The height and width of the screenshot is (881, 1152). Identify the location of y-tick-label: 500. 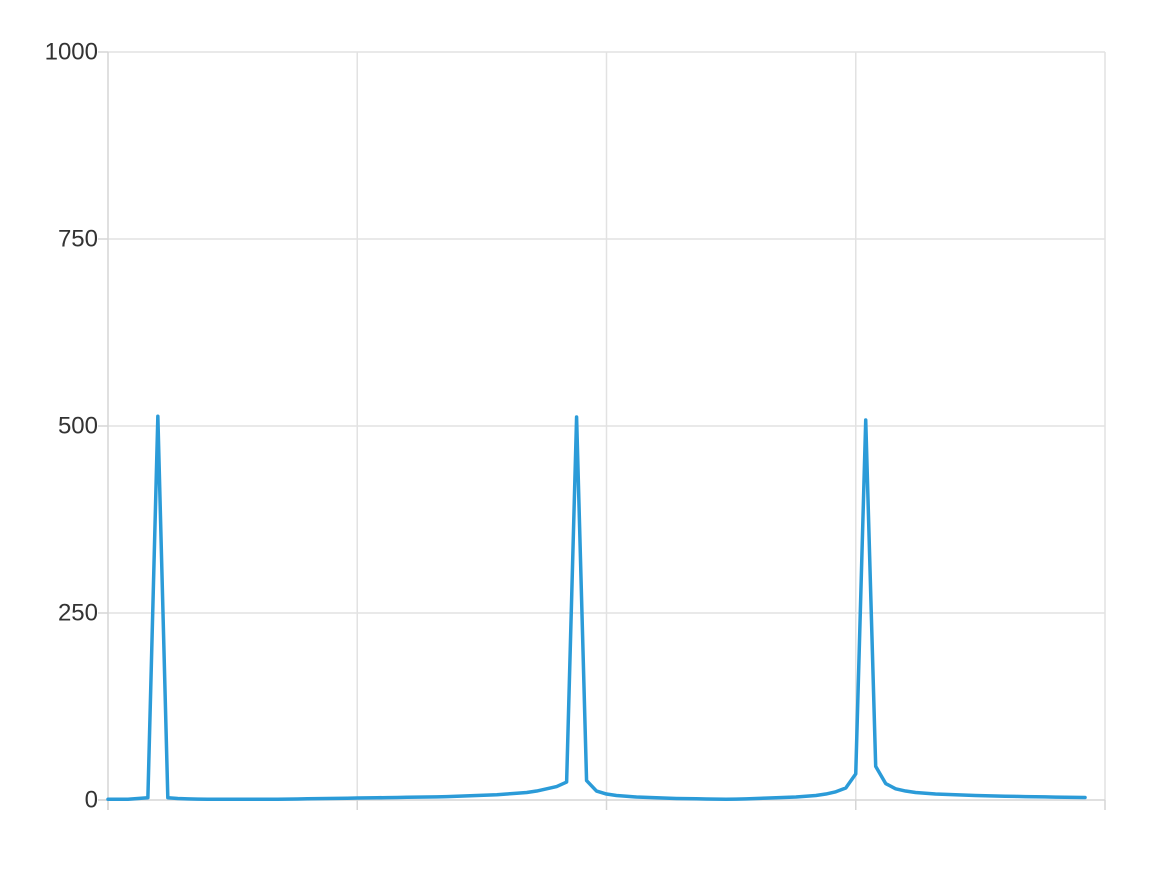
(78, 426).